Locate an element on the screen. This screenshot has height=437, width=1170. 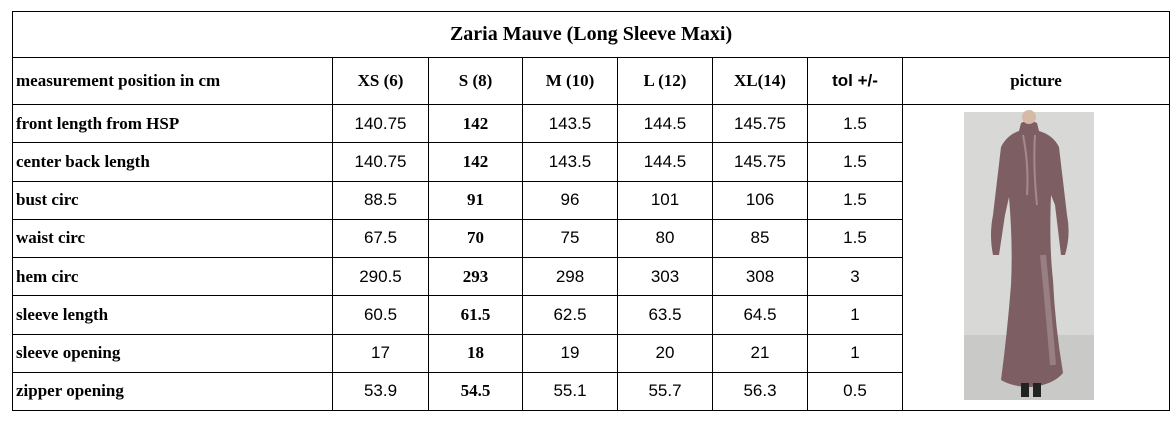
cell-value: 96 is located at coordinates (570, 200).